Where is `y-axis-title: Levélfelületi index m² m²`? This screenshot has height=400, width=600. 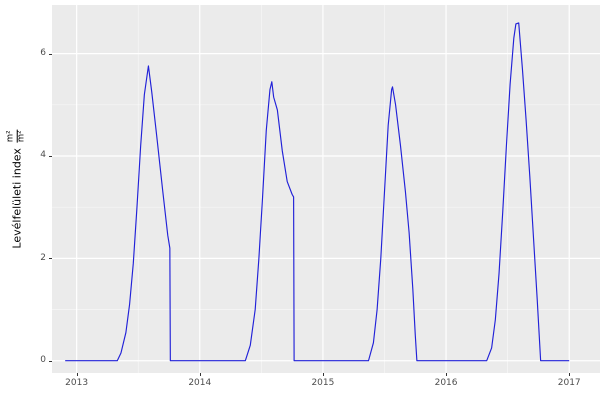
y-axis-title: Levélfelületi index m² m² is located at coordinates (17, 189).